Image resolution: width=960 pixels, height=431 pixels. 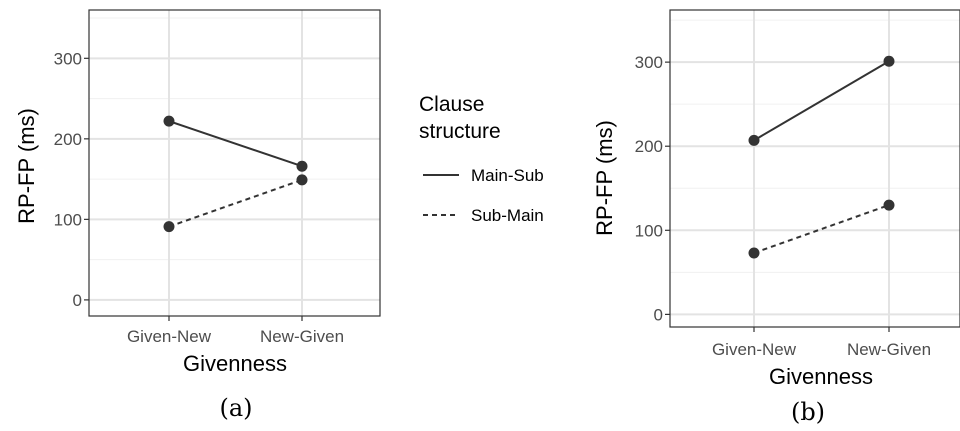 I want to click on panel-a-caption: (a), so click(x=235, y=408).